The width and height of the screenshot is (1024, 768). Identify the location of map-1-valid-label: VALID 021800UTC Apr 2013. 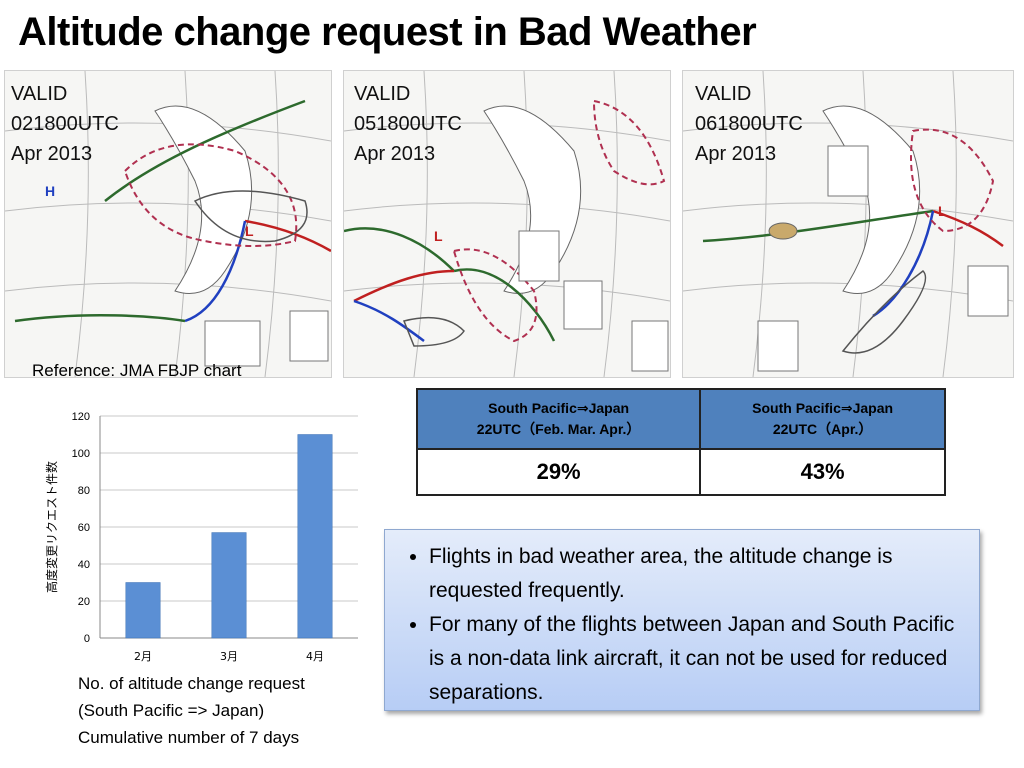
(65, 124).